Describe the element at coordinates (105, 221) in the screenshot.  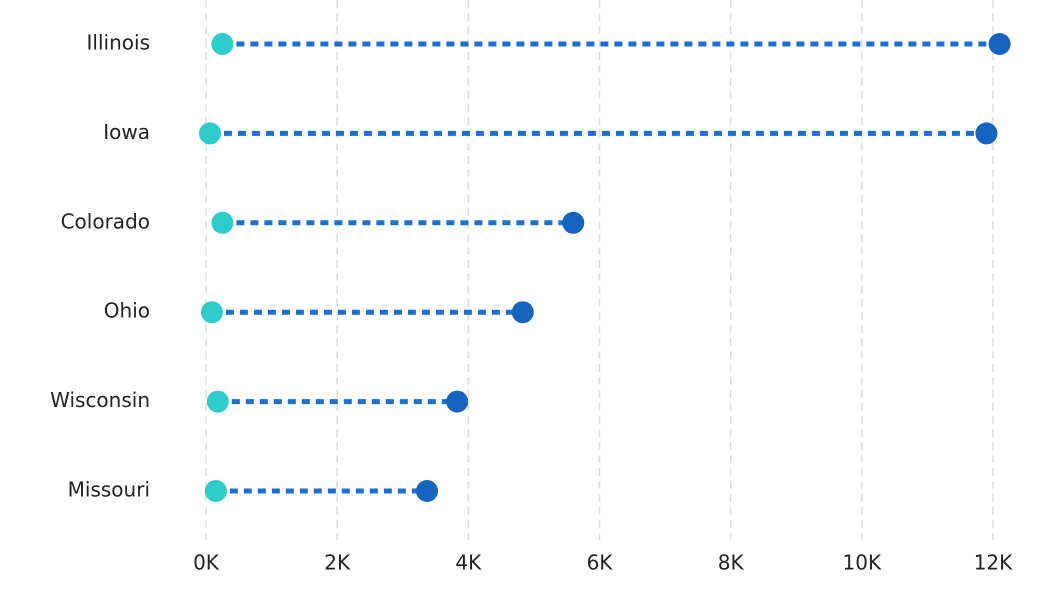
I see `y-tick-label: Colorado` at that location.